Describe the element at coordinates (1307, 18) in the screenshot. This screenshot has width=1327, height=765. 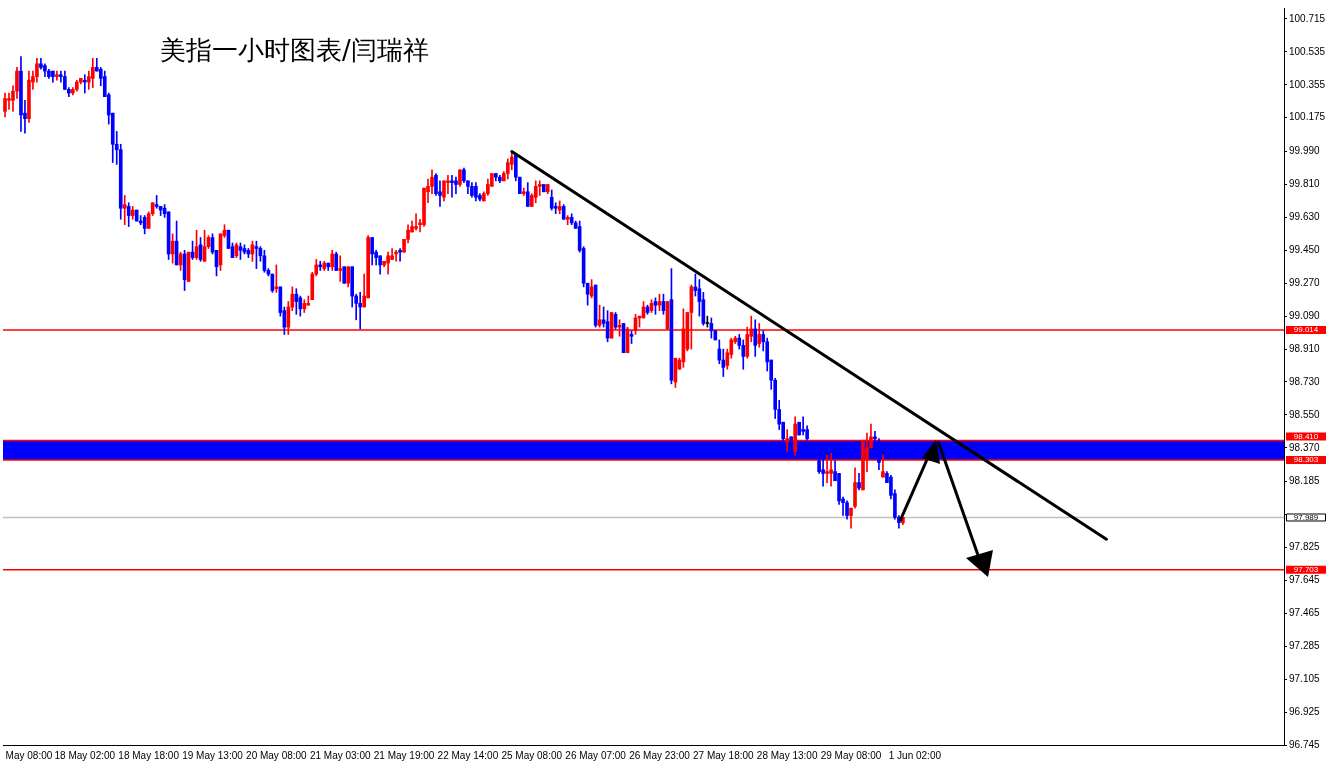
I see `y-tick-label: 100.715` at that location.